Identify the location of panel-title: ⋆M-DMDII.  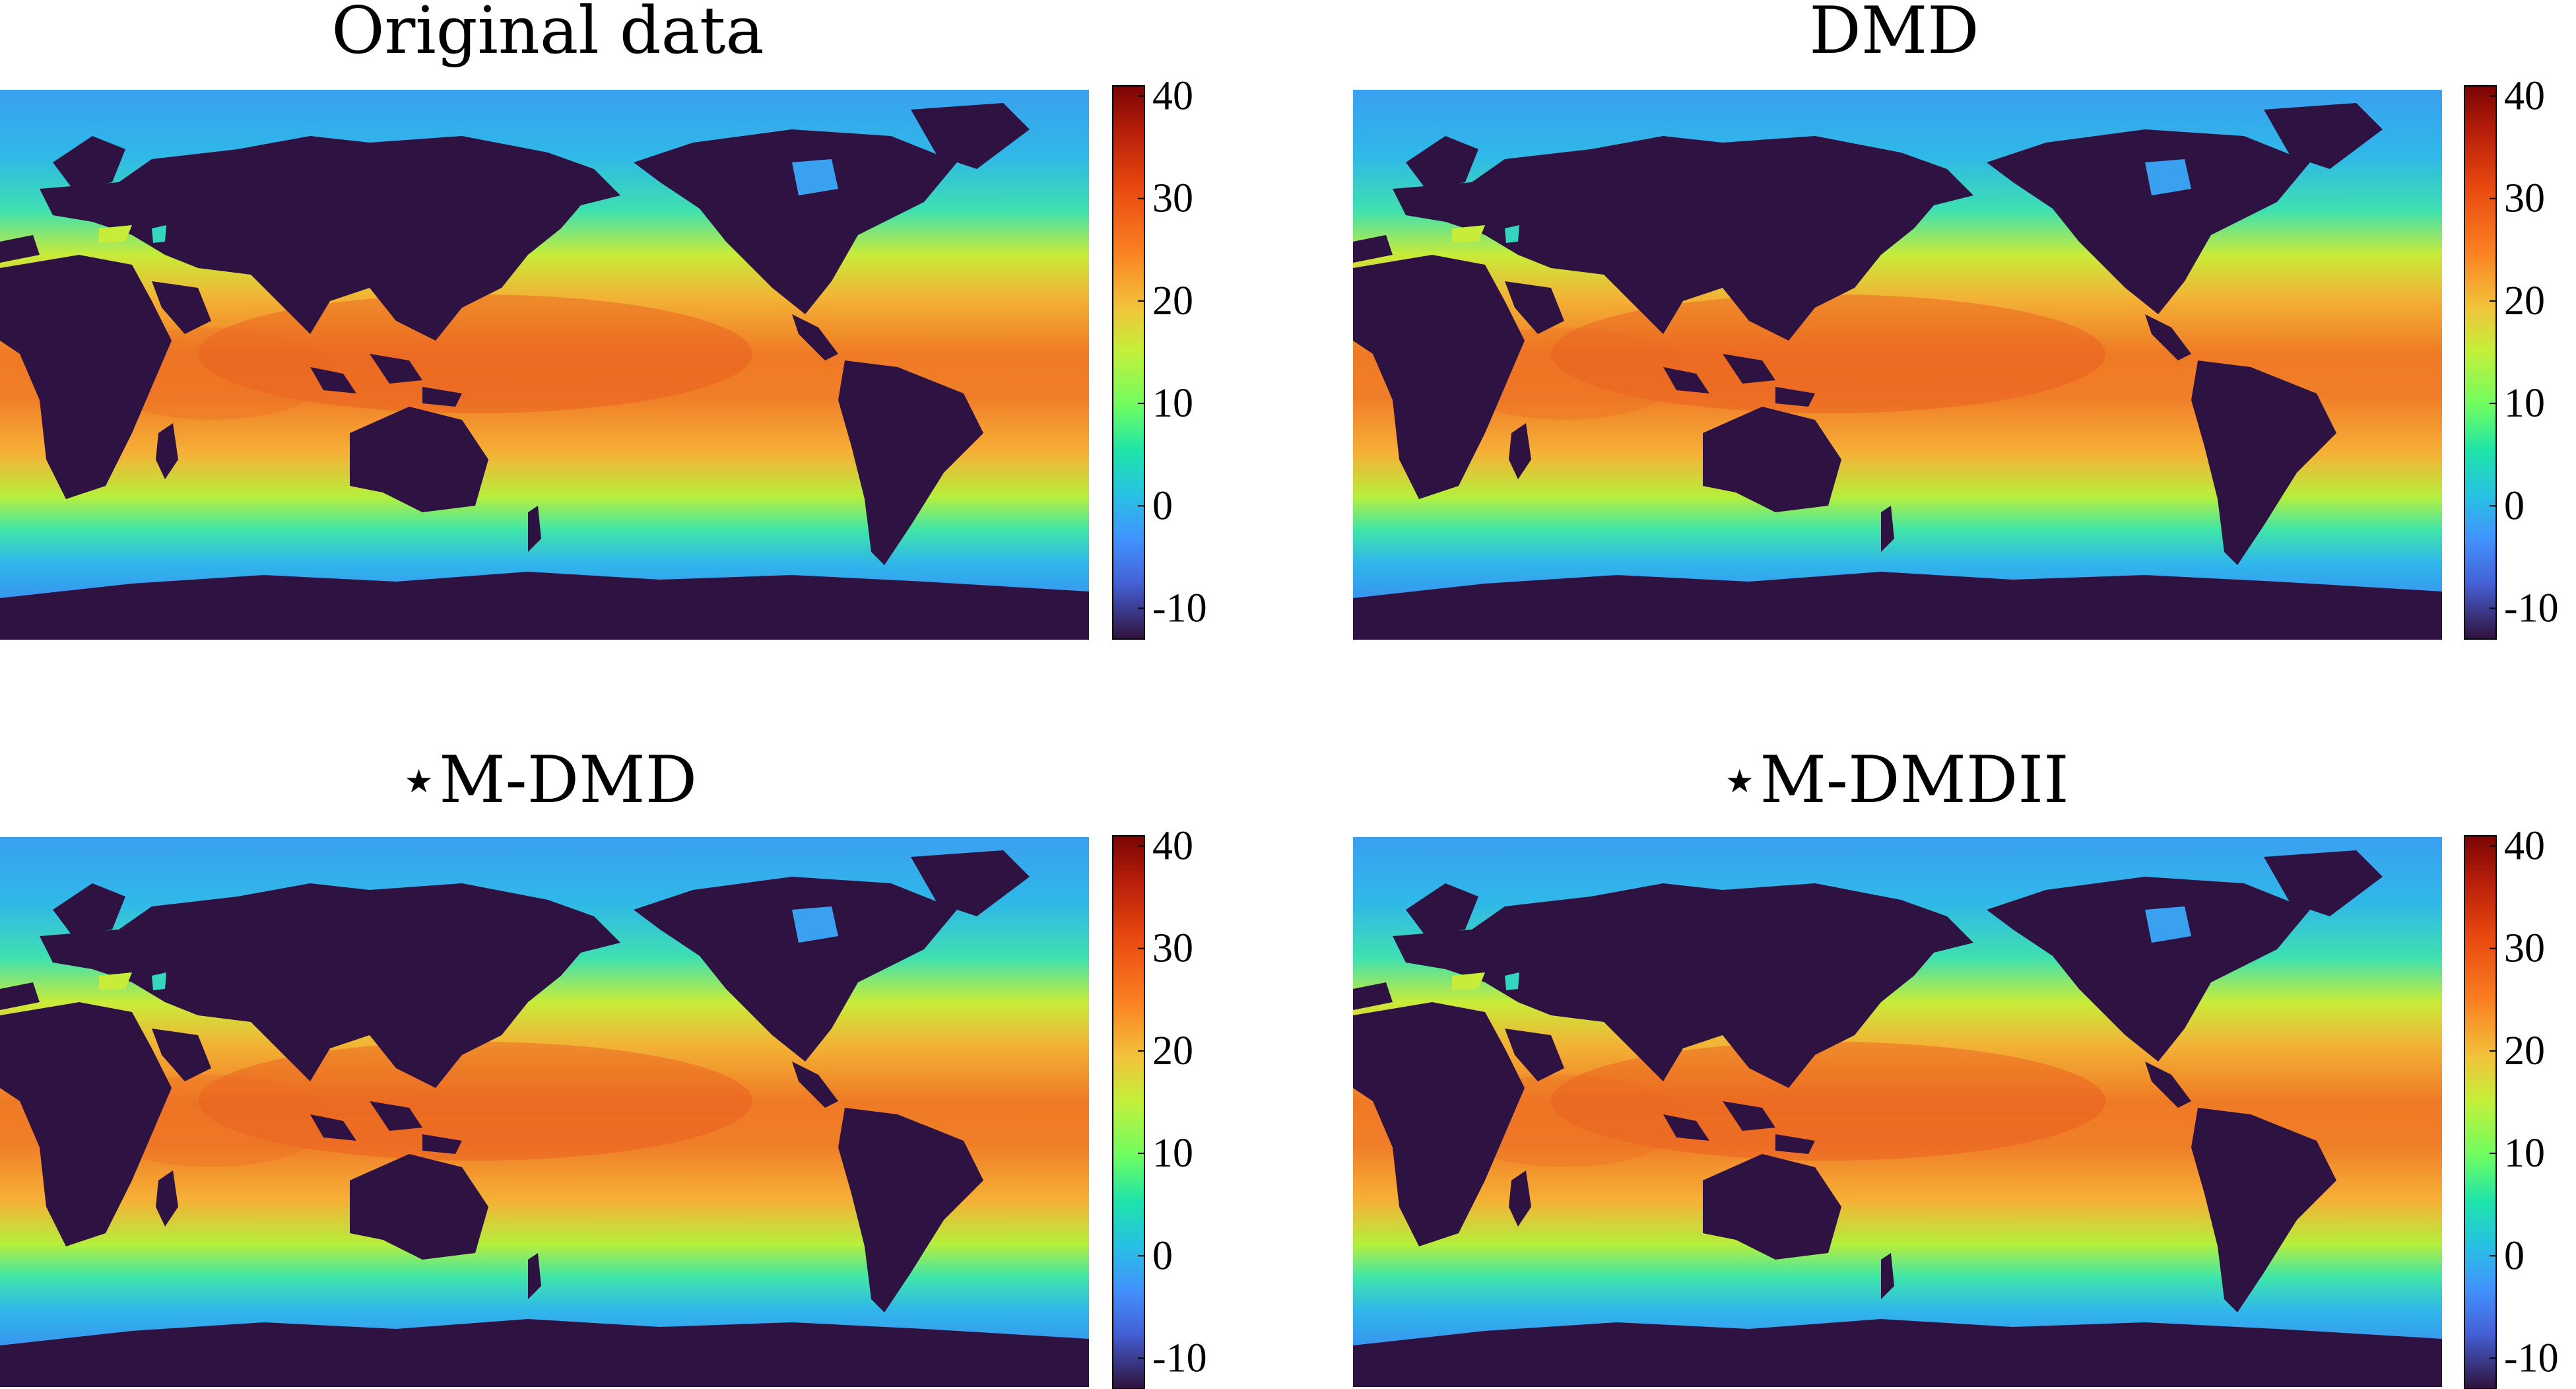
(1894, 780).